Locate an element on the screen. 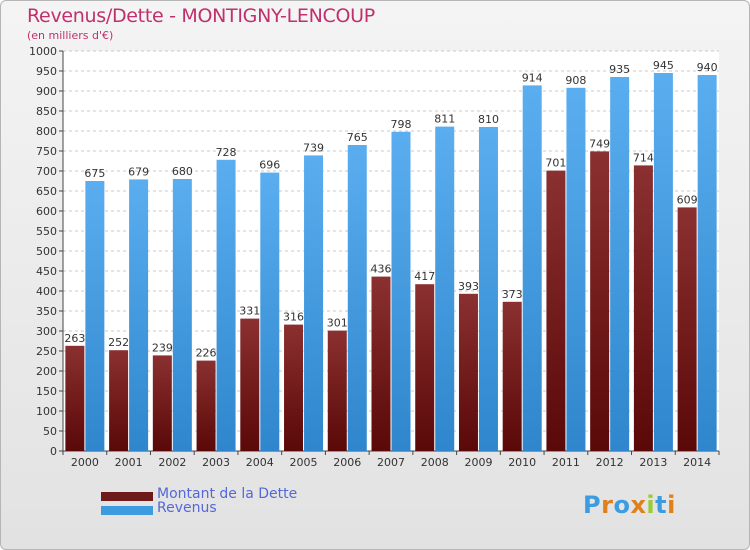 Image resolution: width=750 pixels, height=550 pixels. x-tick-label: 2011 is located at coordinates (566, 462).